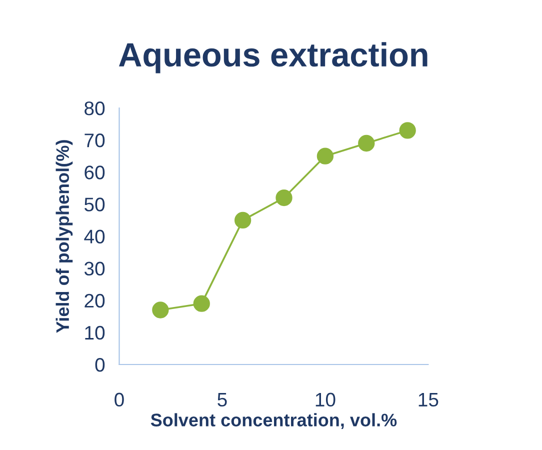 The image size is (542, 450). I want to click on x-tick-label: 0, so click(119, 399).